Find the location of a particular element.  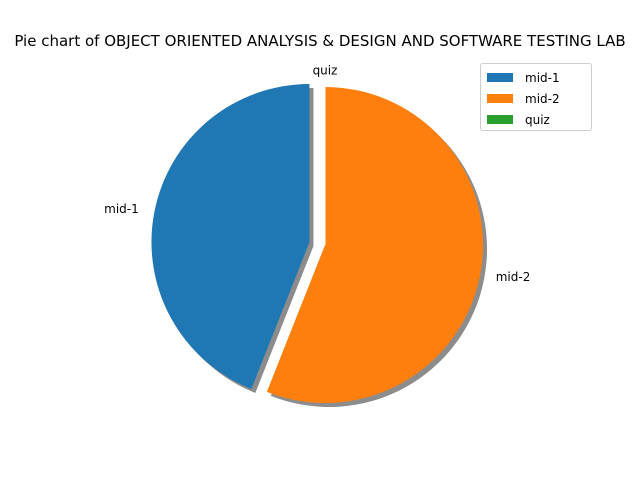

slice-label-mid-2: mid-2 is located at coordinates (513, 277).